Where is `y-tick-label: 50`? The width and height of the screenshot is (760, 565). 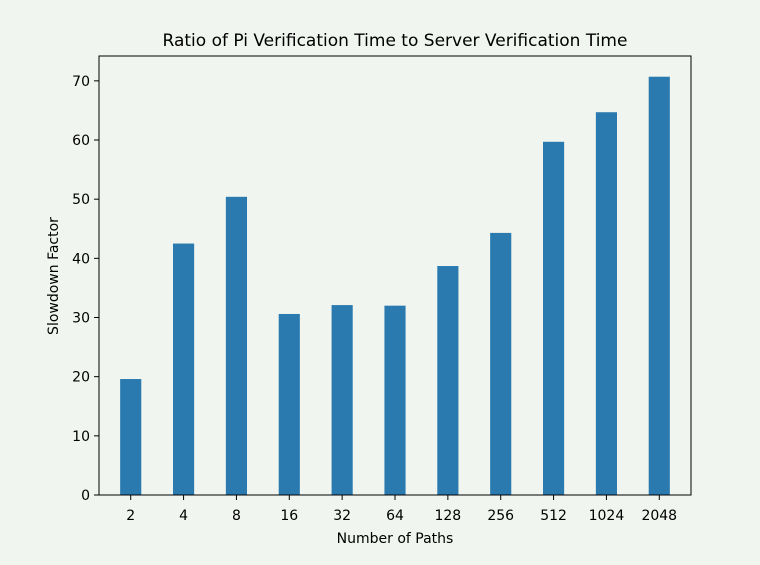 y-tick-label: 50 is located at coordinates (81, 200).